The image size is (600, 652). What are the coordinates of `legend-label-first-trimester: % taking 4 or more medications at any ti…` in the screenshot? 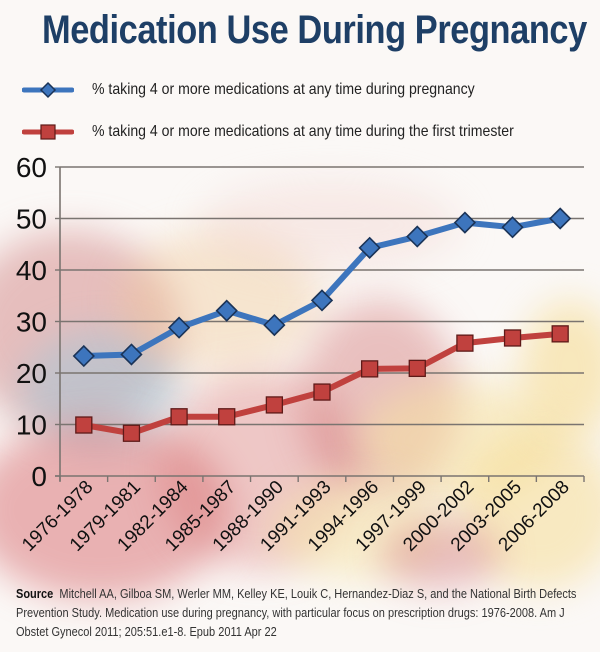 It's located at (303, 131).